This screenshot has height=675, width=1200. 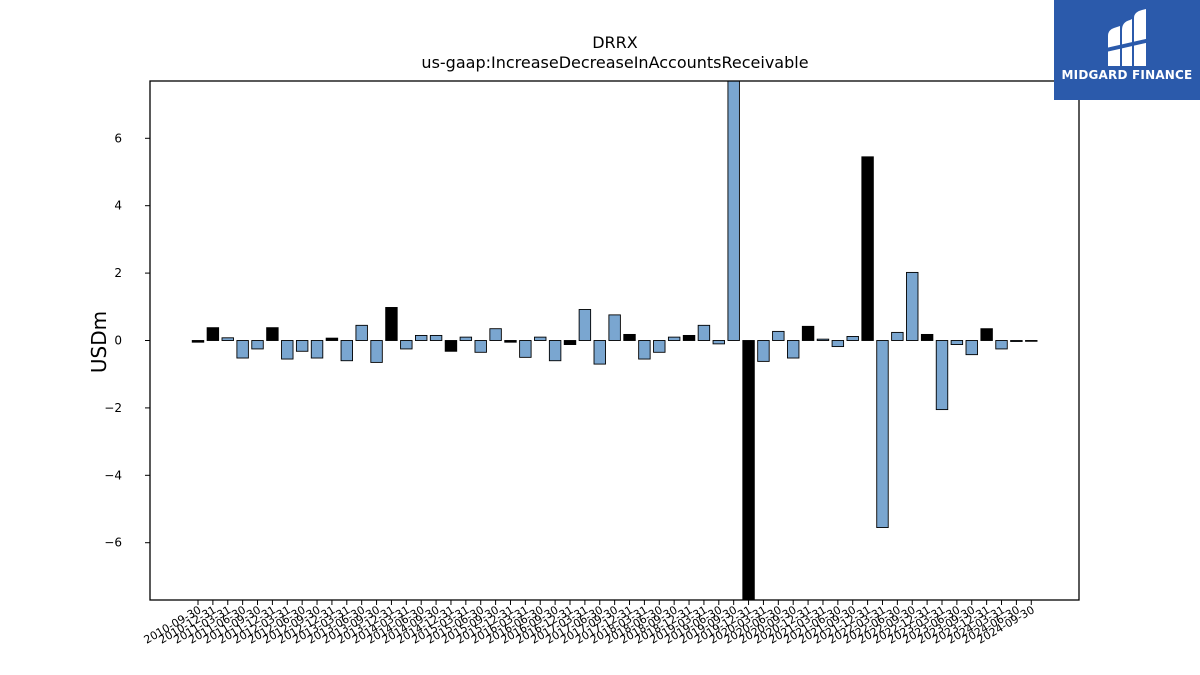 I want to click on brand-name: MIDGARD FINANCE, so click(x=1127, y=75).